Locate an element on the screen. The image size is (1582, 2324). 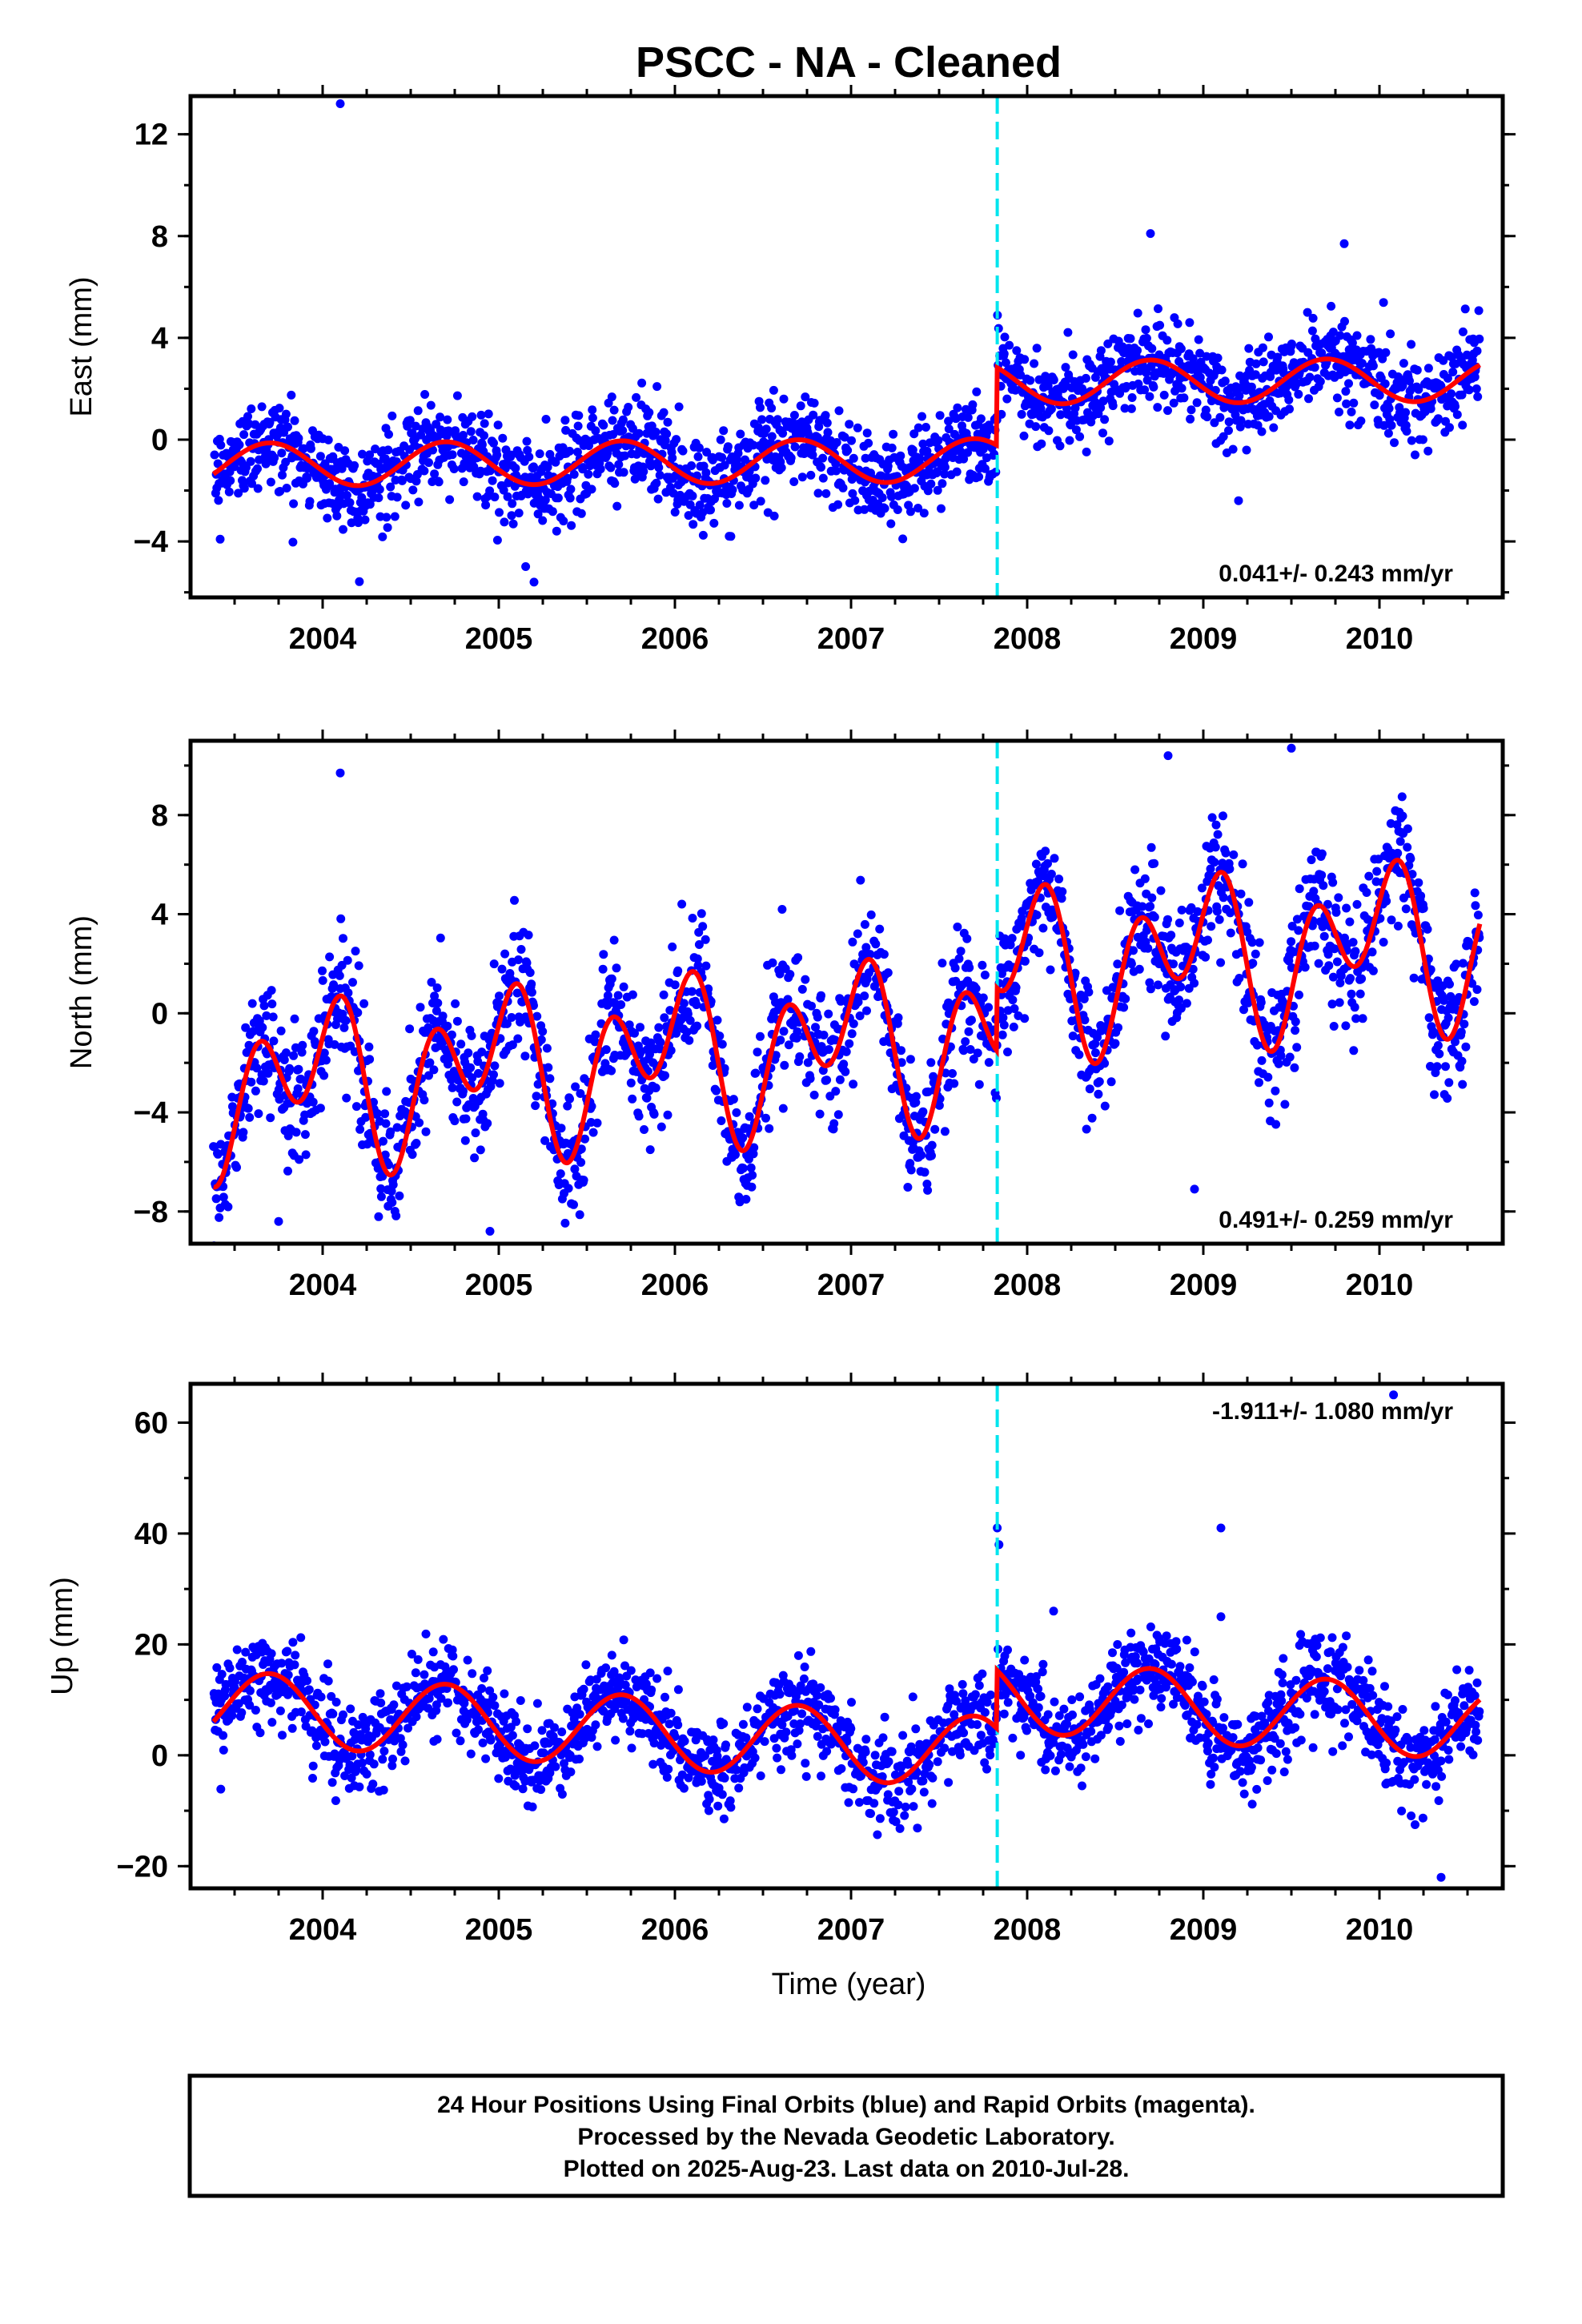
x-tick-label: 2008 is located at coordinates (1028, 639).